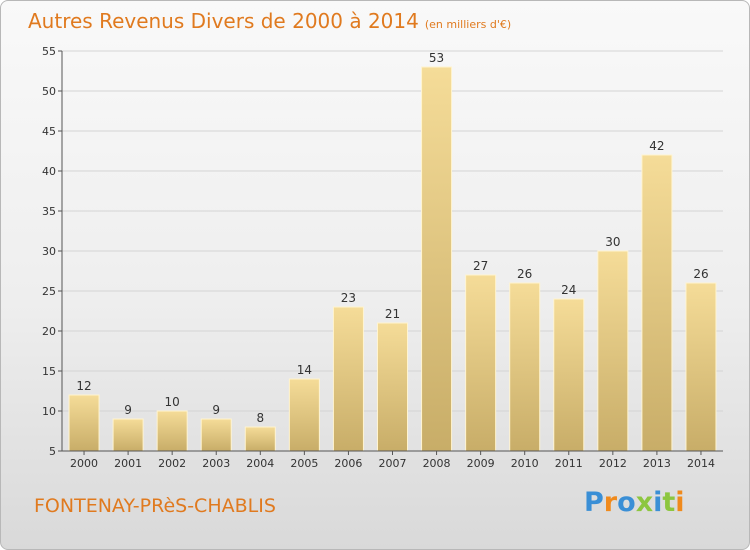 The height and width of the screenshot is (550, 750). Describe the element at coordinates (436, 58) in the screenshot. I see `value-label: 53` at that location.